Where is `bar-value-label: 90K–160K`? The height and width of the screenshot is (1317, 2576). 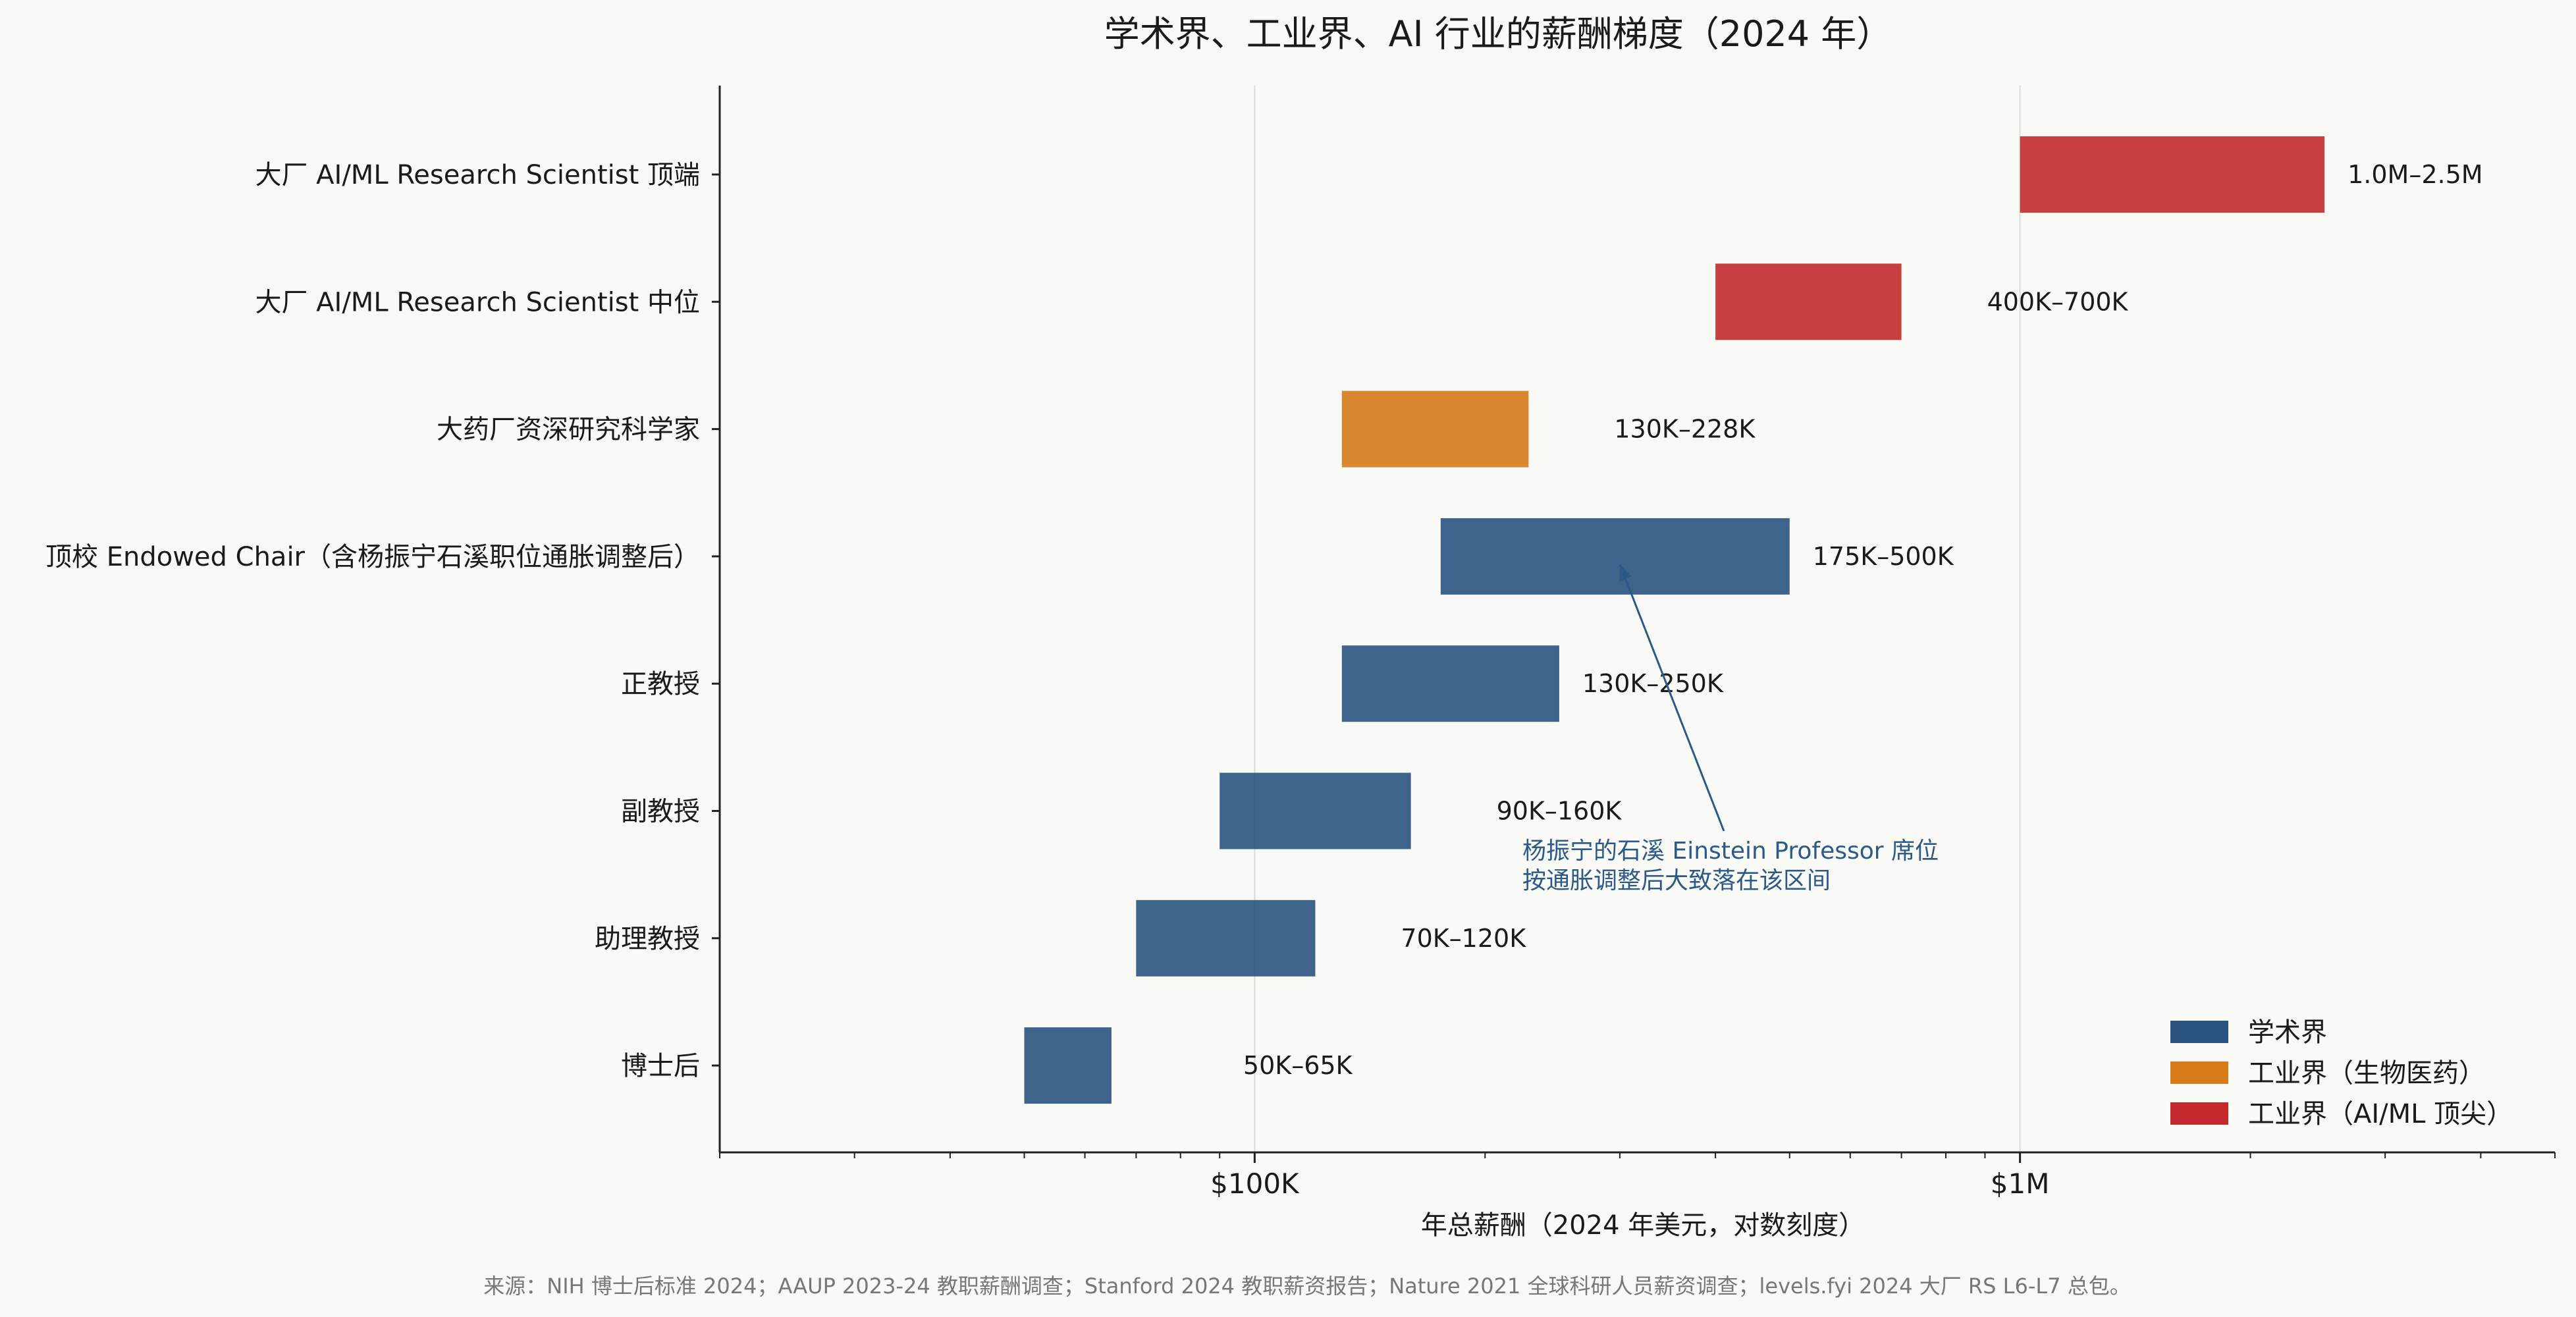
bar-value-label: 90K–160K is located at coordinates (1560, 812).